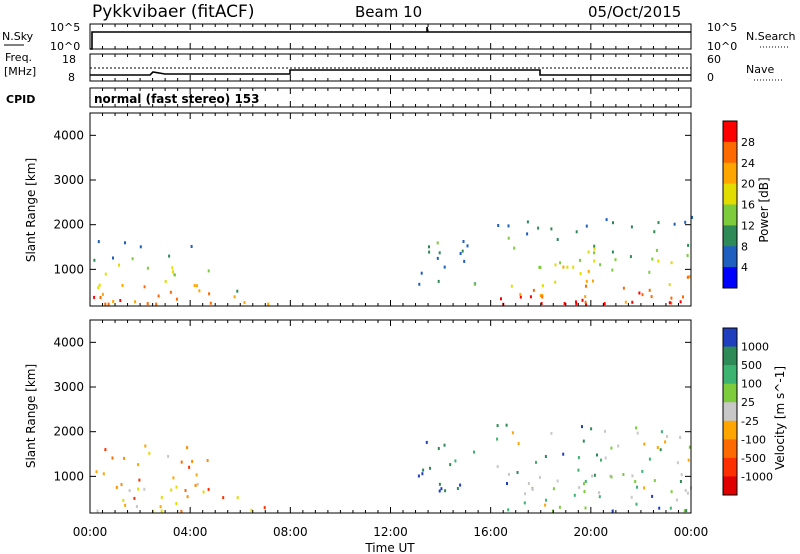  I want to click on colorbar-tick-label: 28, so click(748, 142).